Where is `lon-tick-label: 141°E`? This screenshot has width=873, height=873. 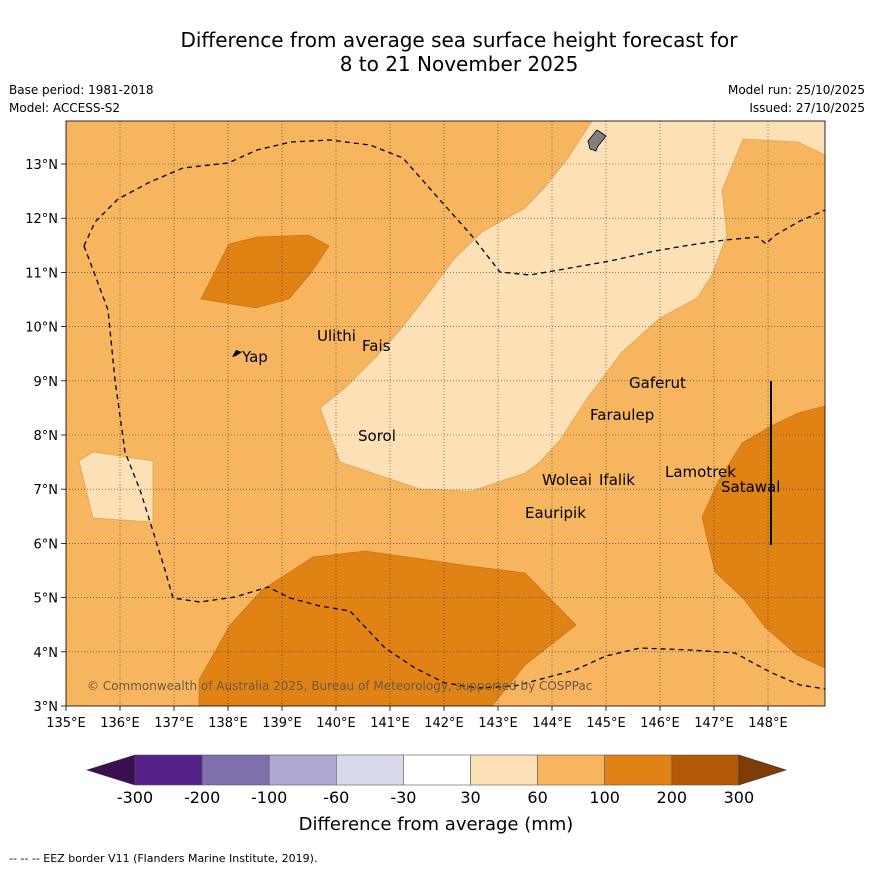 lon-tick-label: 141°E is located at coordinates (390, 723).